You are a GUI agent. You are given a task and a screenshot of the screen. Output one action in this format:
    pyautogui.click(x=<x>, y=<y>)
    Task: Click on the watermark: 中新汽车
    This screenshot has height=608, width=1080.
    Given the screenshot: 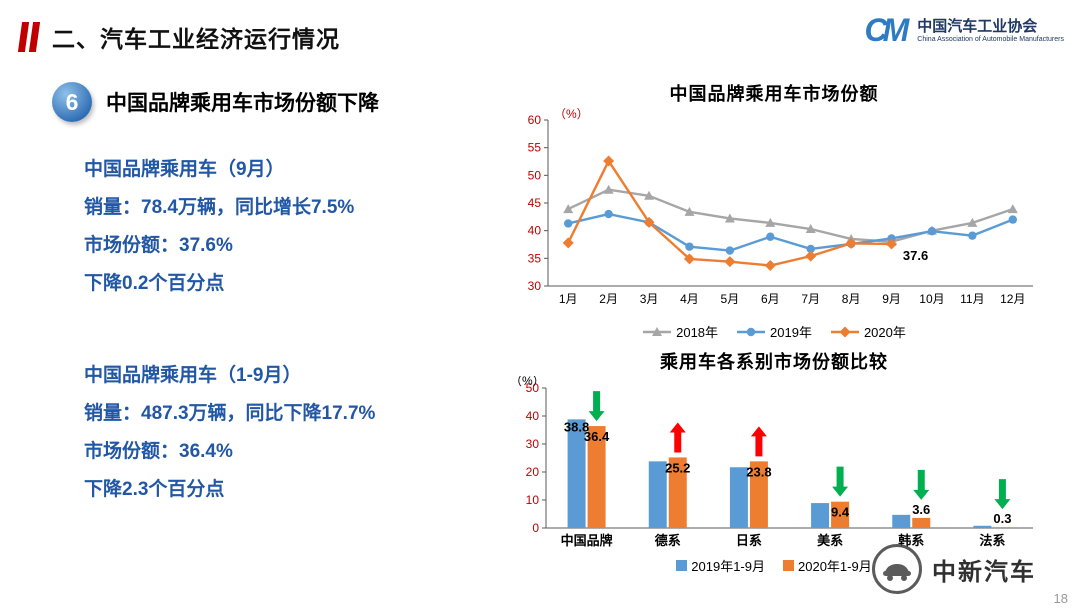 What is the action you would take?
    pyautogui.click(x=953, y=569)
    